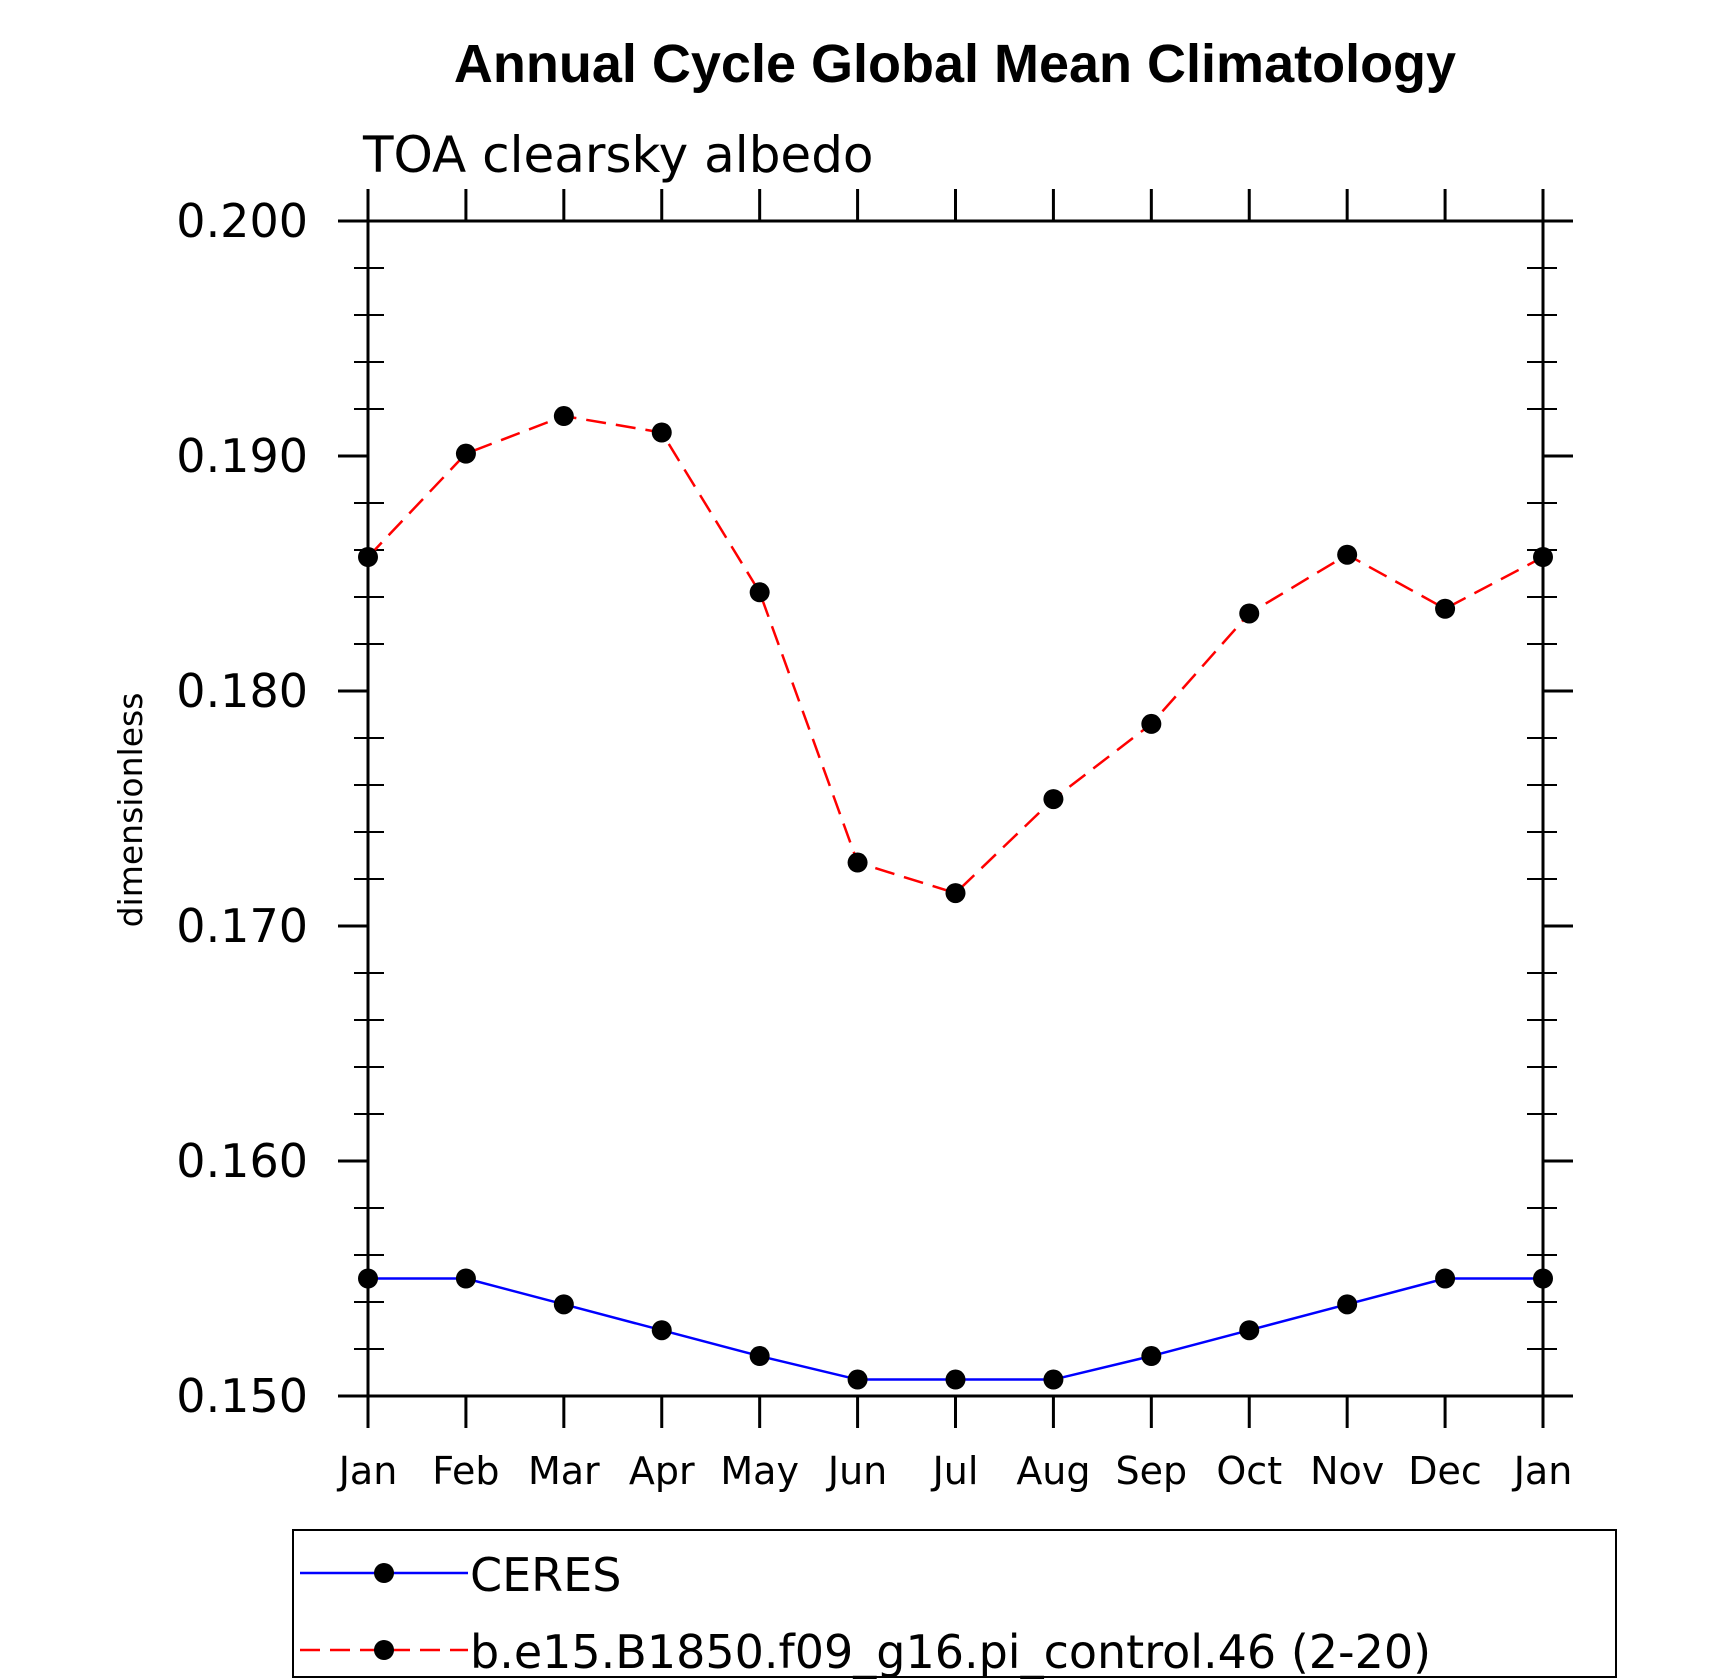  What do you see at coordinates (242, 221) in the screenshot?
I see `y-tick-label: 0.200` at bounding box center [242, 221].